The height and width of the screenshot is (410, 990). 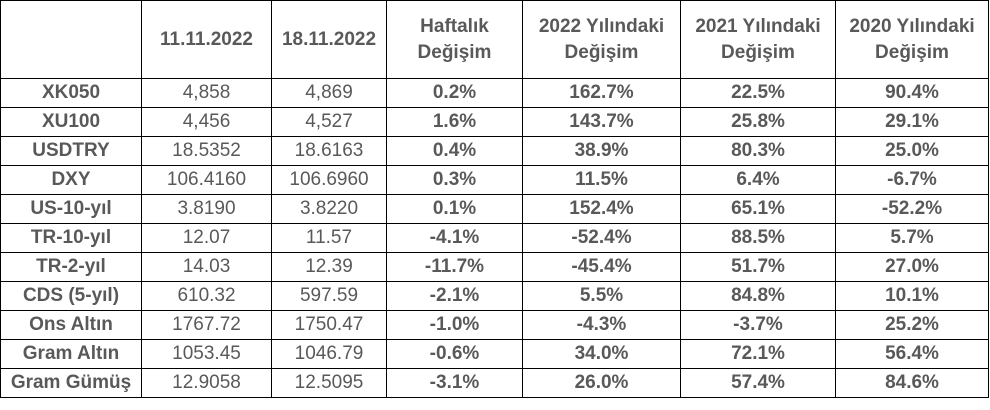 I want to click on value-11-11-2022: 4,858, so click(x=206, y=93).